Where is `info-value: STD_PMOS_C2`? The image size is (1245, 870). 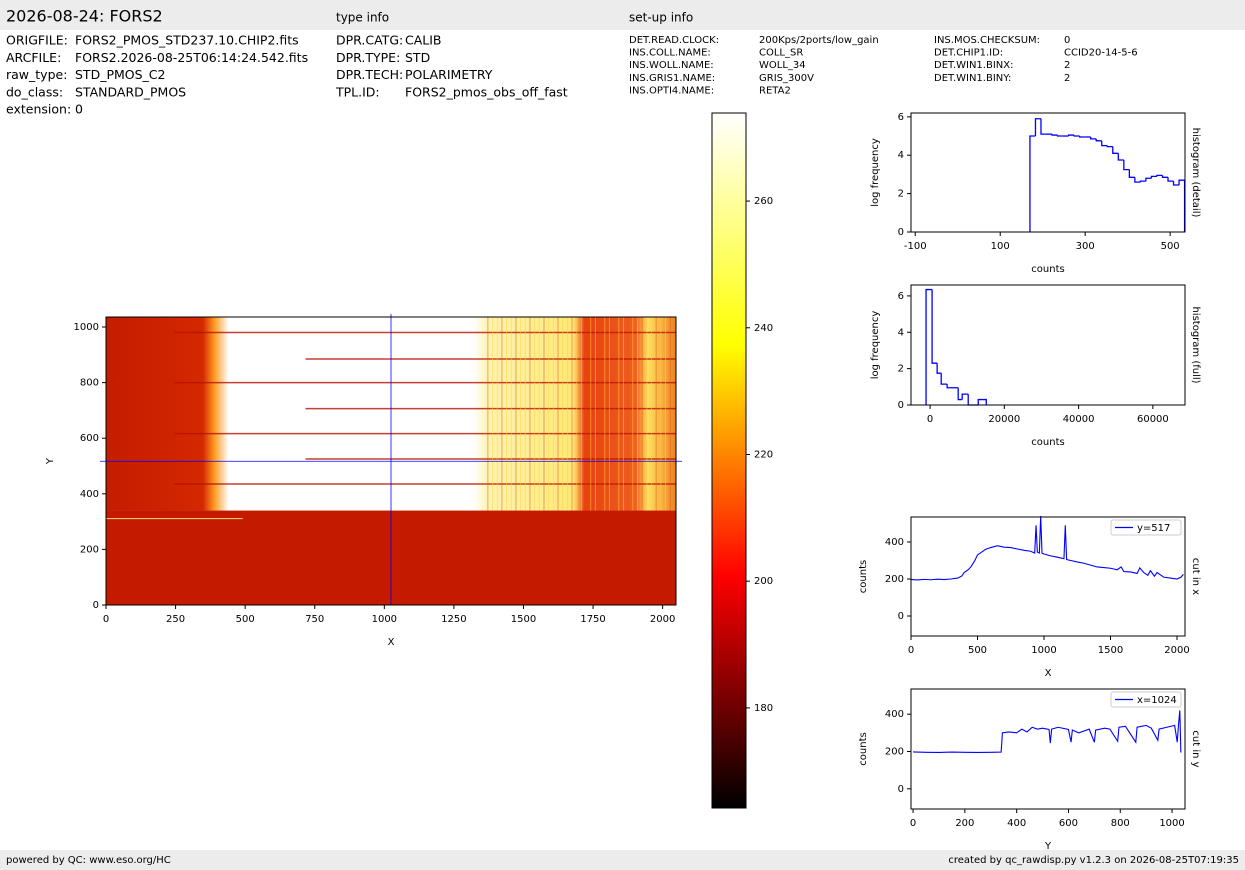
info-value: STD_PMOS_C2 is located at coordinates (120, 74).